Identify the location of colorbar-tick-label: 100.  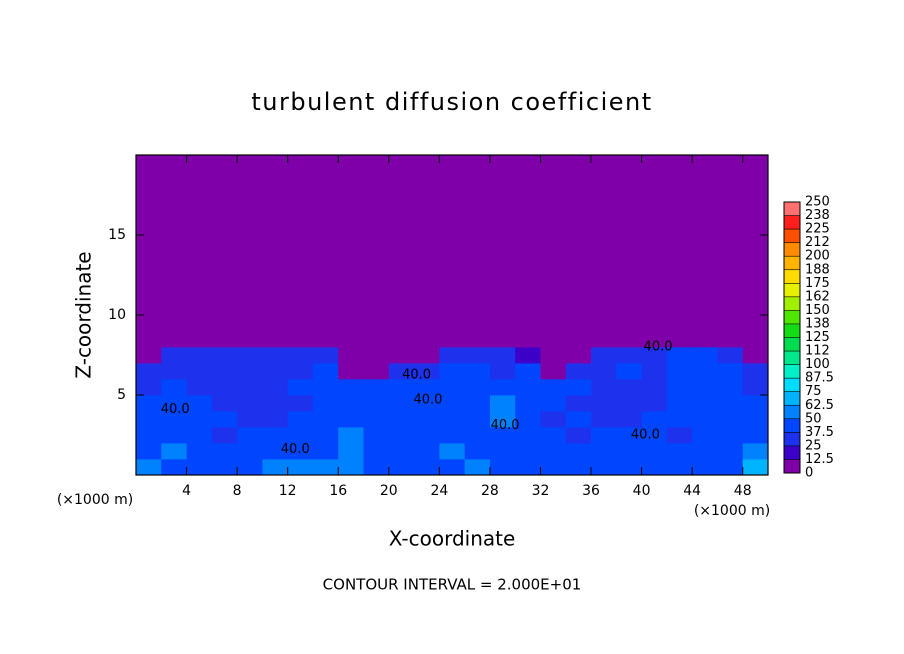
(817, 364).